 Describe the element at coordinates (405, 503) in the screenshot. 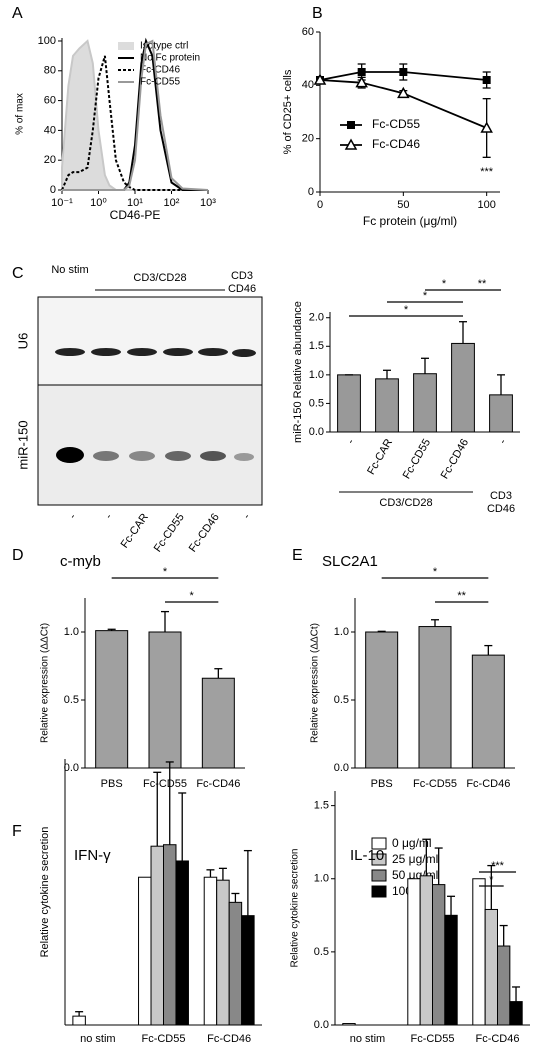

I see `group-label: CD3/CD28` at that location.